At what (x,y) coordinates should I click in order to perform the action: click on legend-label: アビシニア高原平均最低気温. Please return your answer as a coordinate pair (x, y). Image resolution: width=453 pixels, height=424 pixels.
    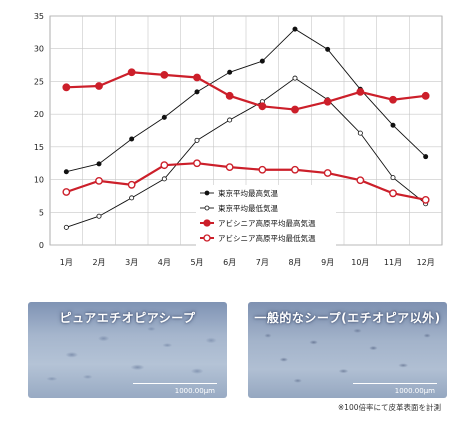
    Looking at the image, I should click on (267, 238).